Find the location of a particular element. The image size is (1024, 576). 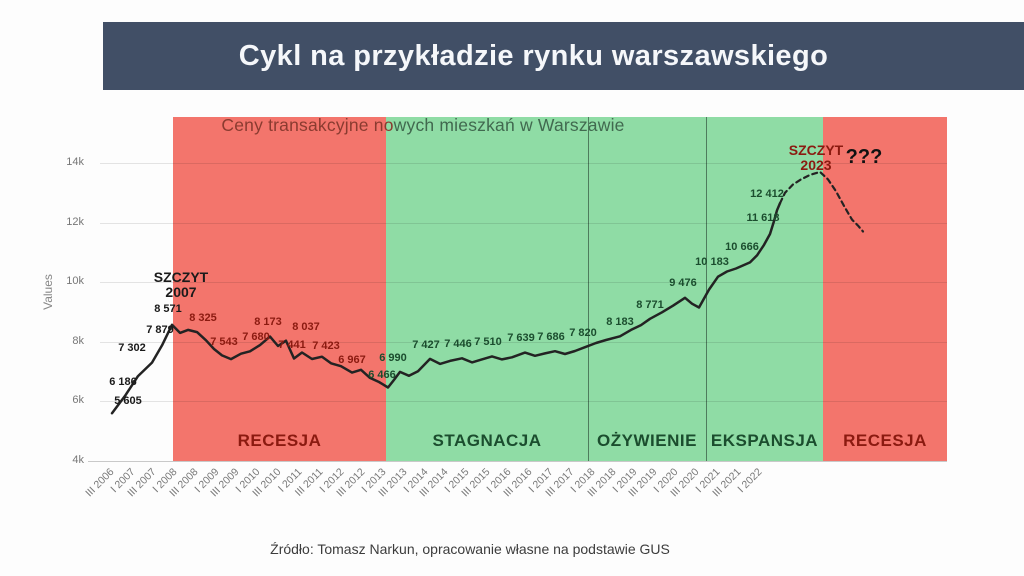

y-tick-label-12k: 12k is located at coordinates (75, 221).